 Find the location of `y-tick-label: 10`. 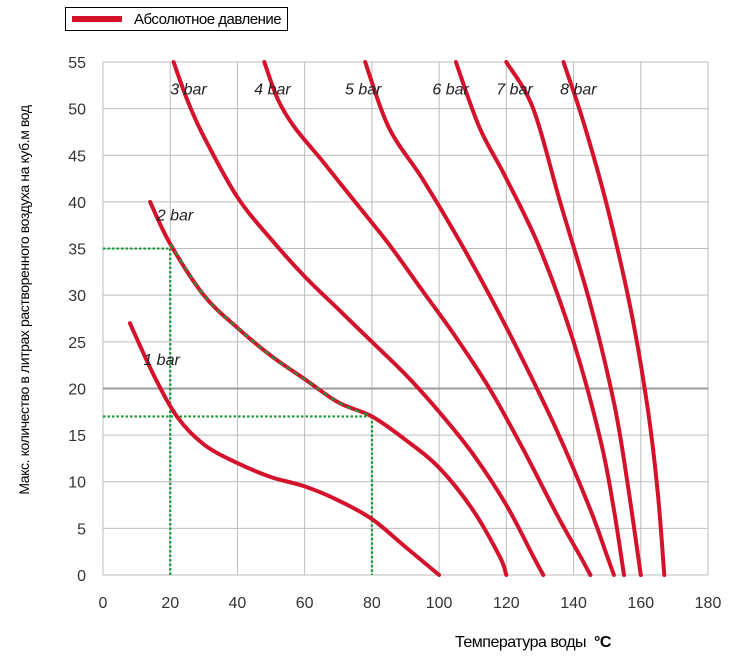

y-tick-label: 10 is located at coordinates (77, 483).